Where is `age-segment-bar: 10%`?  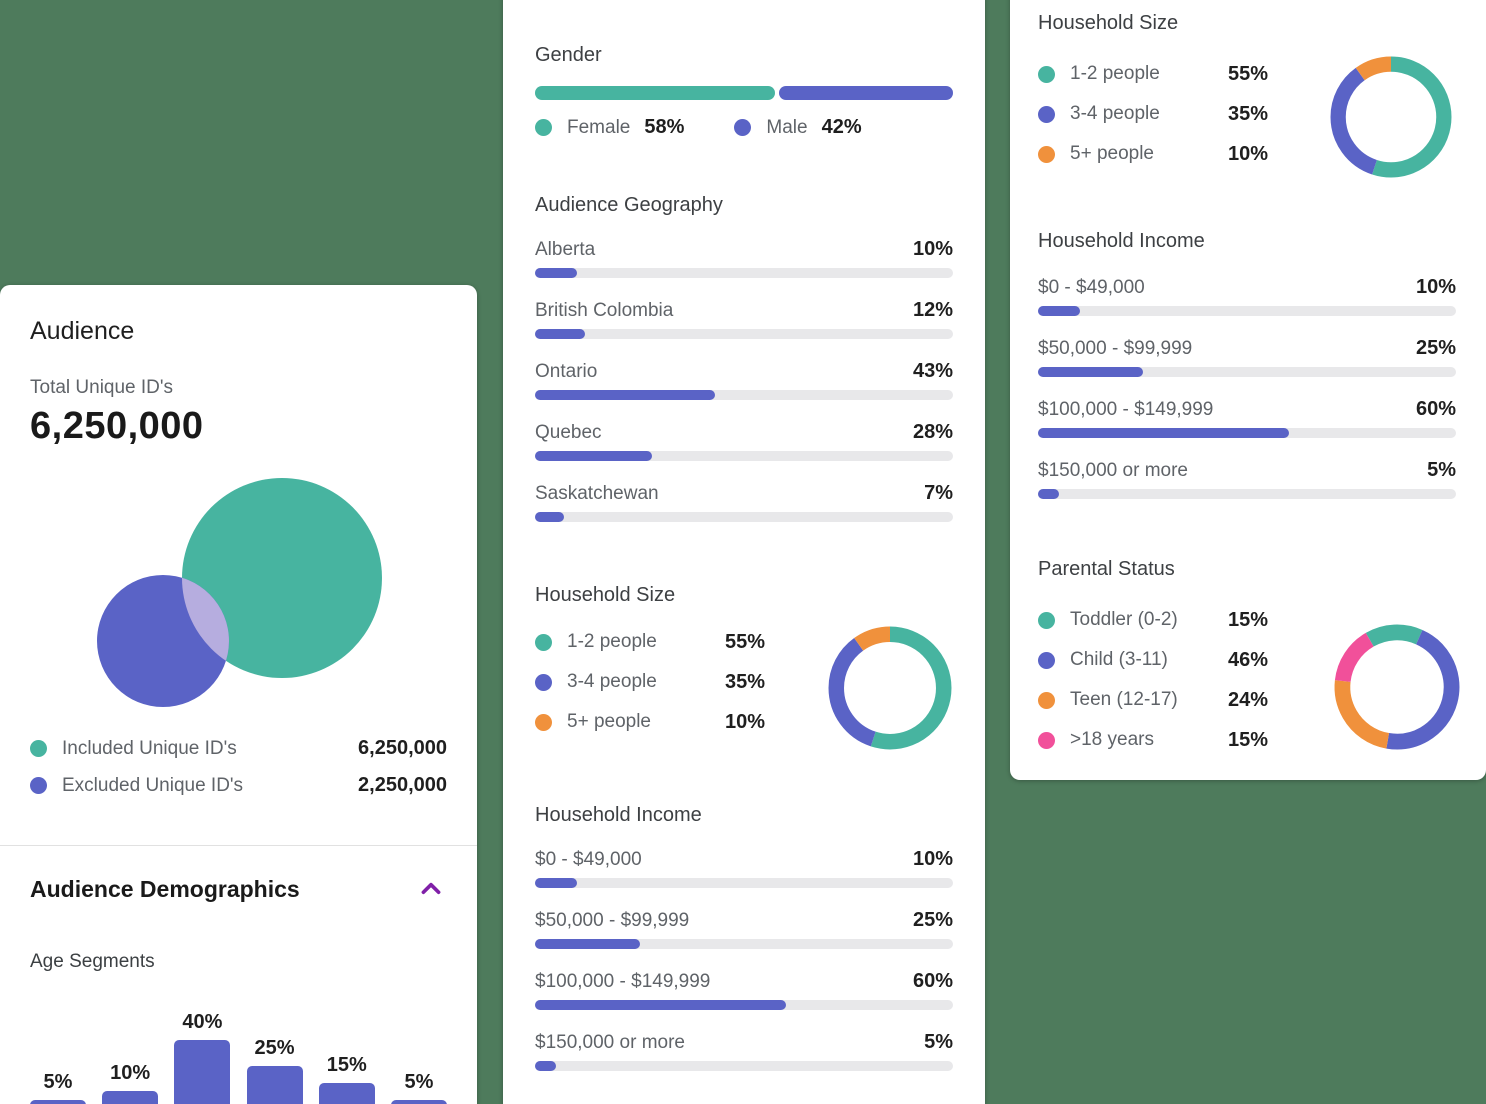 age-segment-bar: 10% is located at coordinates (130, 1083).